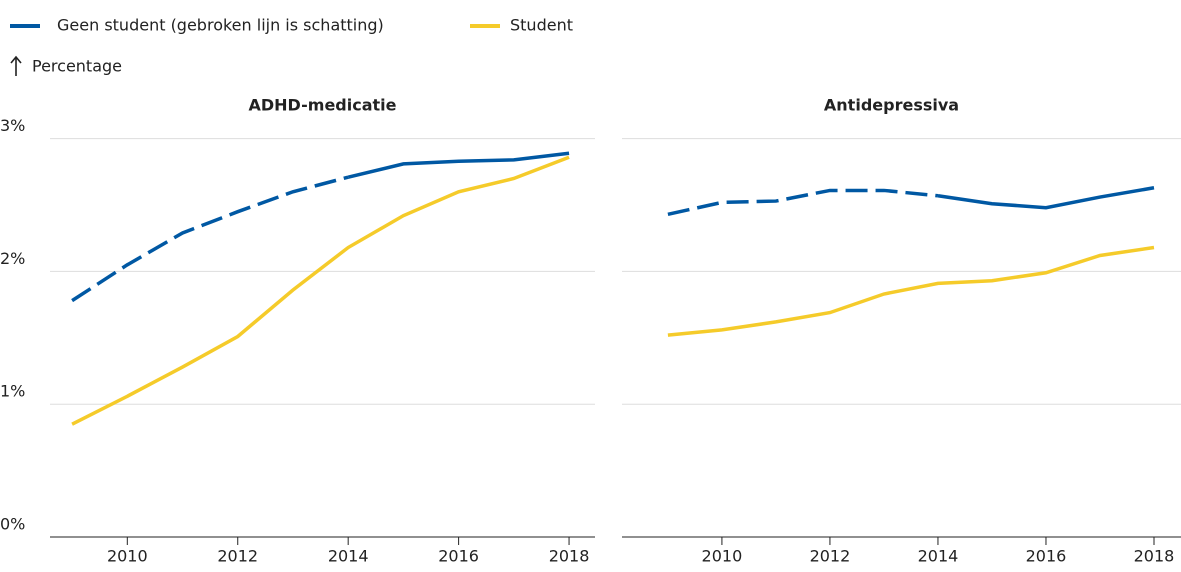 The height and width of the screenshot is (572, 1181). I want to click on legend-label: Student, so click(541, 25).